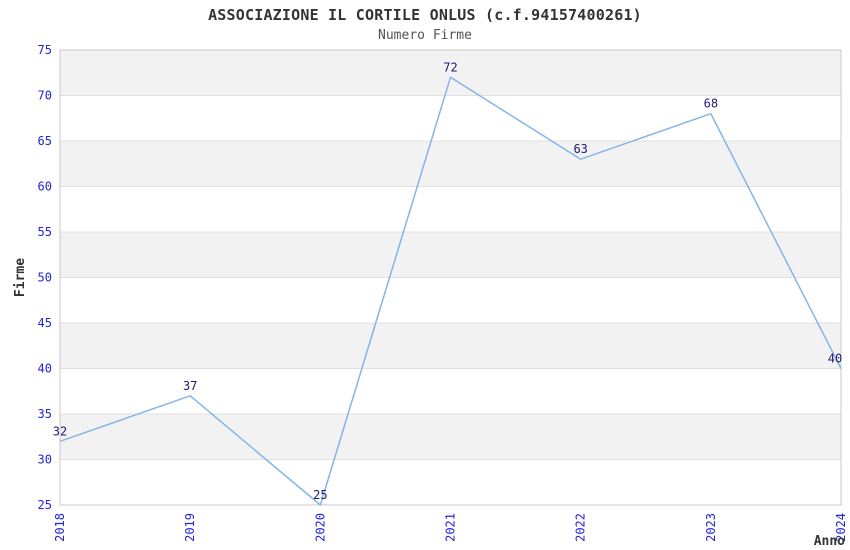 Image resolution: width=850 pixels, height=550 pixels. What do you see at coordinates (45, 187) in the screenshot?
I see `y-tick-label: 60` at bounding box center [45, 187].